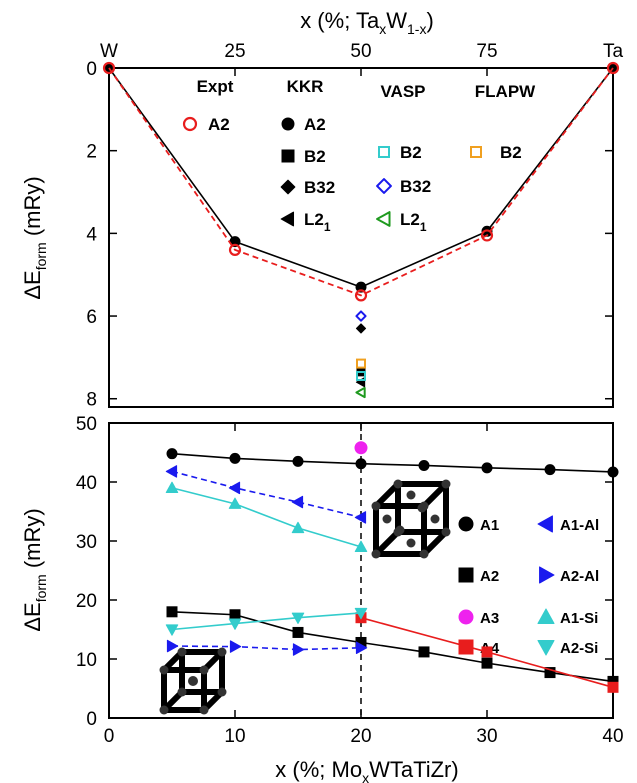  Describe the element at coordinates (86, 601) in the screenshot. I see `bottom-y-tick-label: 20` at that location.